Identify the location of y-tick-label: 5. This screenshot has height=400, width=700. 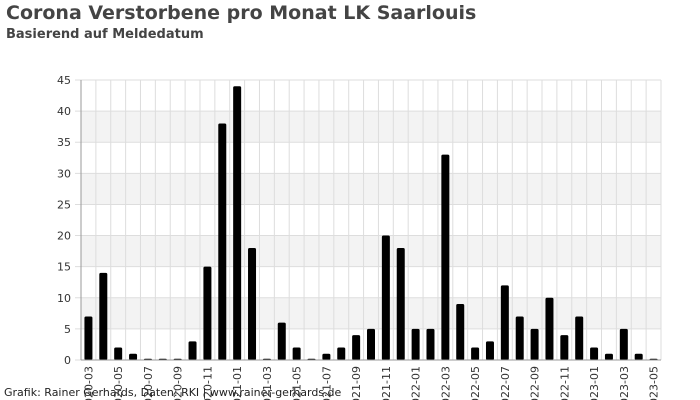
(67, 329).